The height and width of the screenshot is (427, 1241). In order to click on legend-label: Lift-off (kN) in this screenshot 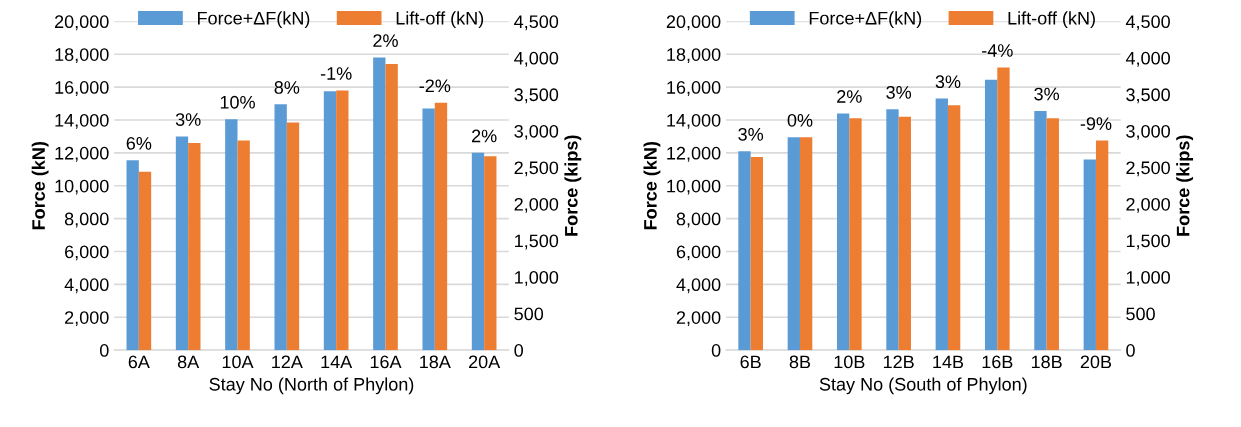, I will do `click(1051, 20)`.